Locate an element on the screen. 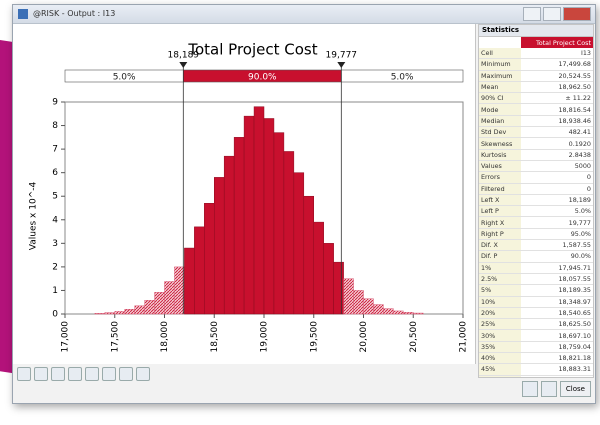 The width and height of the screenshot is (600, 425). stat-value: 5000 is located at coordinates (557, 166).